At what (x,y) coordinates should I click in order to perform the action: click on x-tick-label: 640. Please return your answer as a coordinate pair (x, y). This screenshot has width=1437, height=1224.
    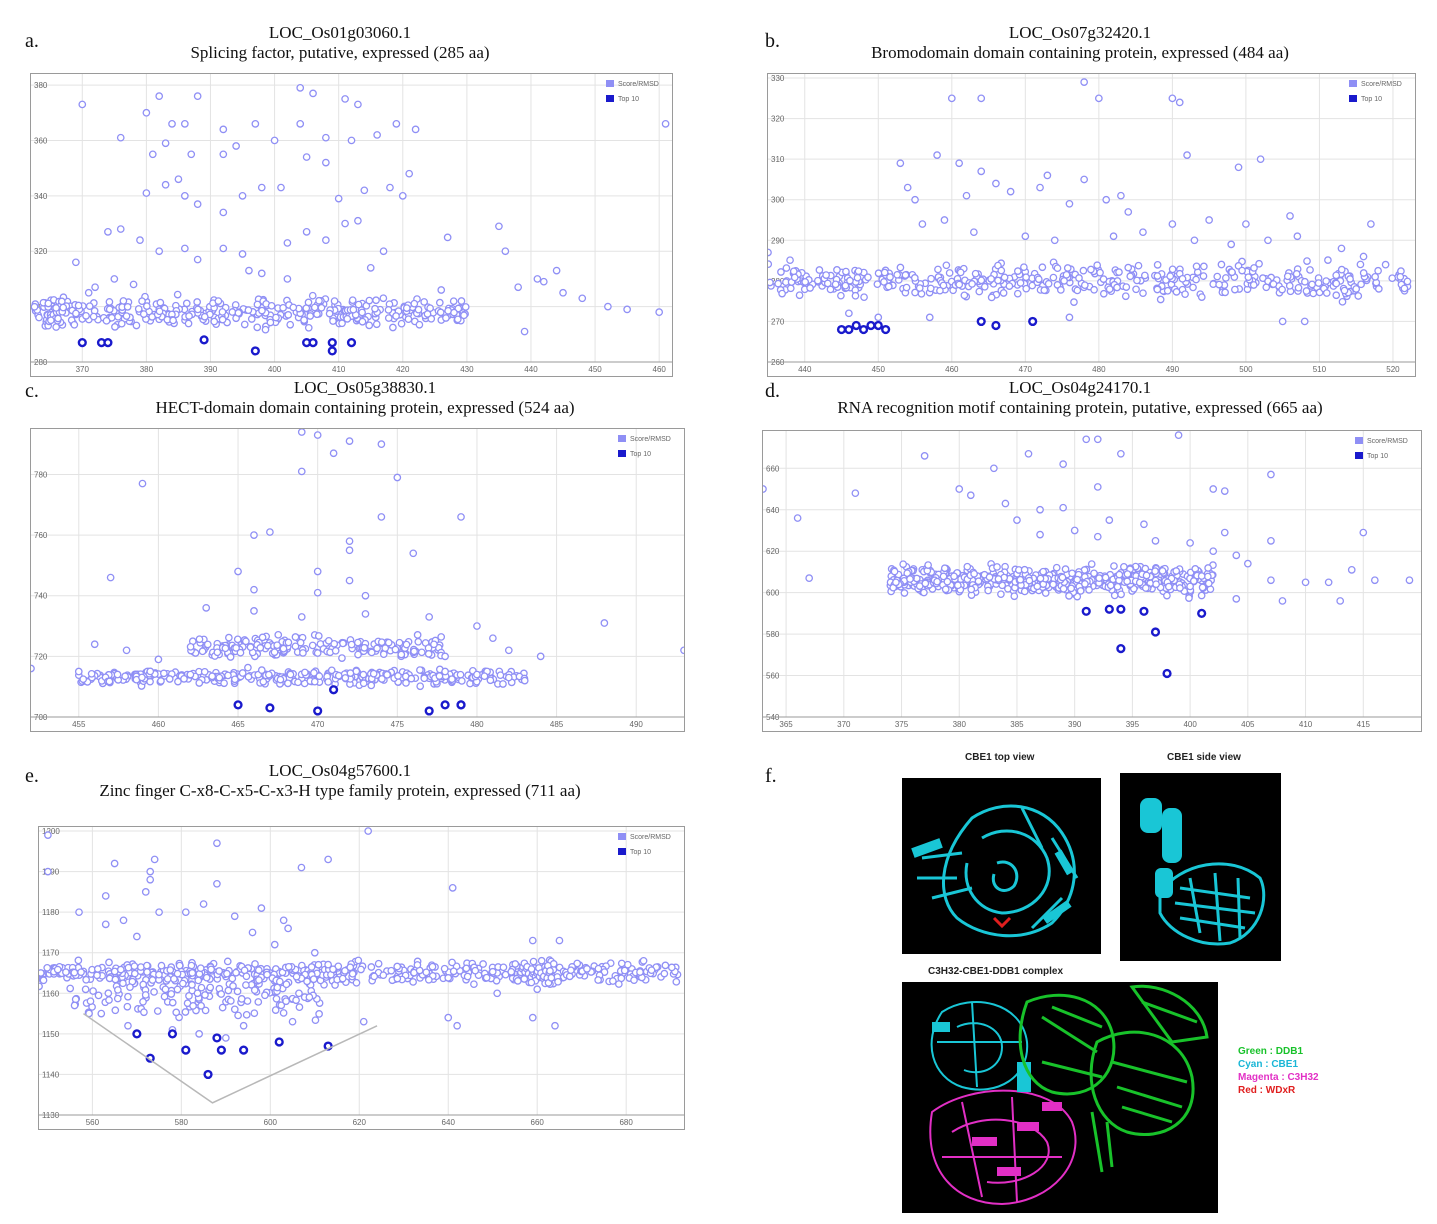
    Looking at the image, I should click on (449, 1122).